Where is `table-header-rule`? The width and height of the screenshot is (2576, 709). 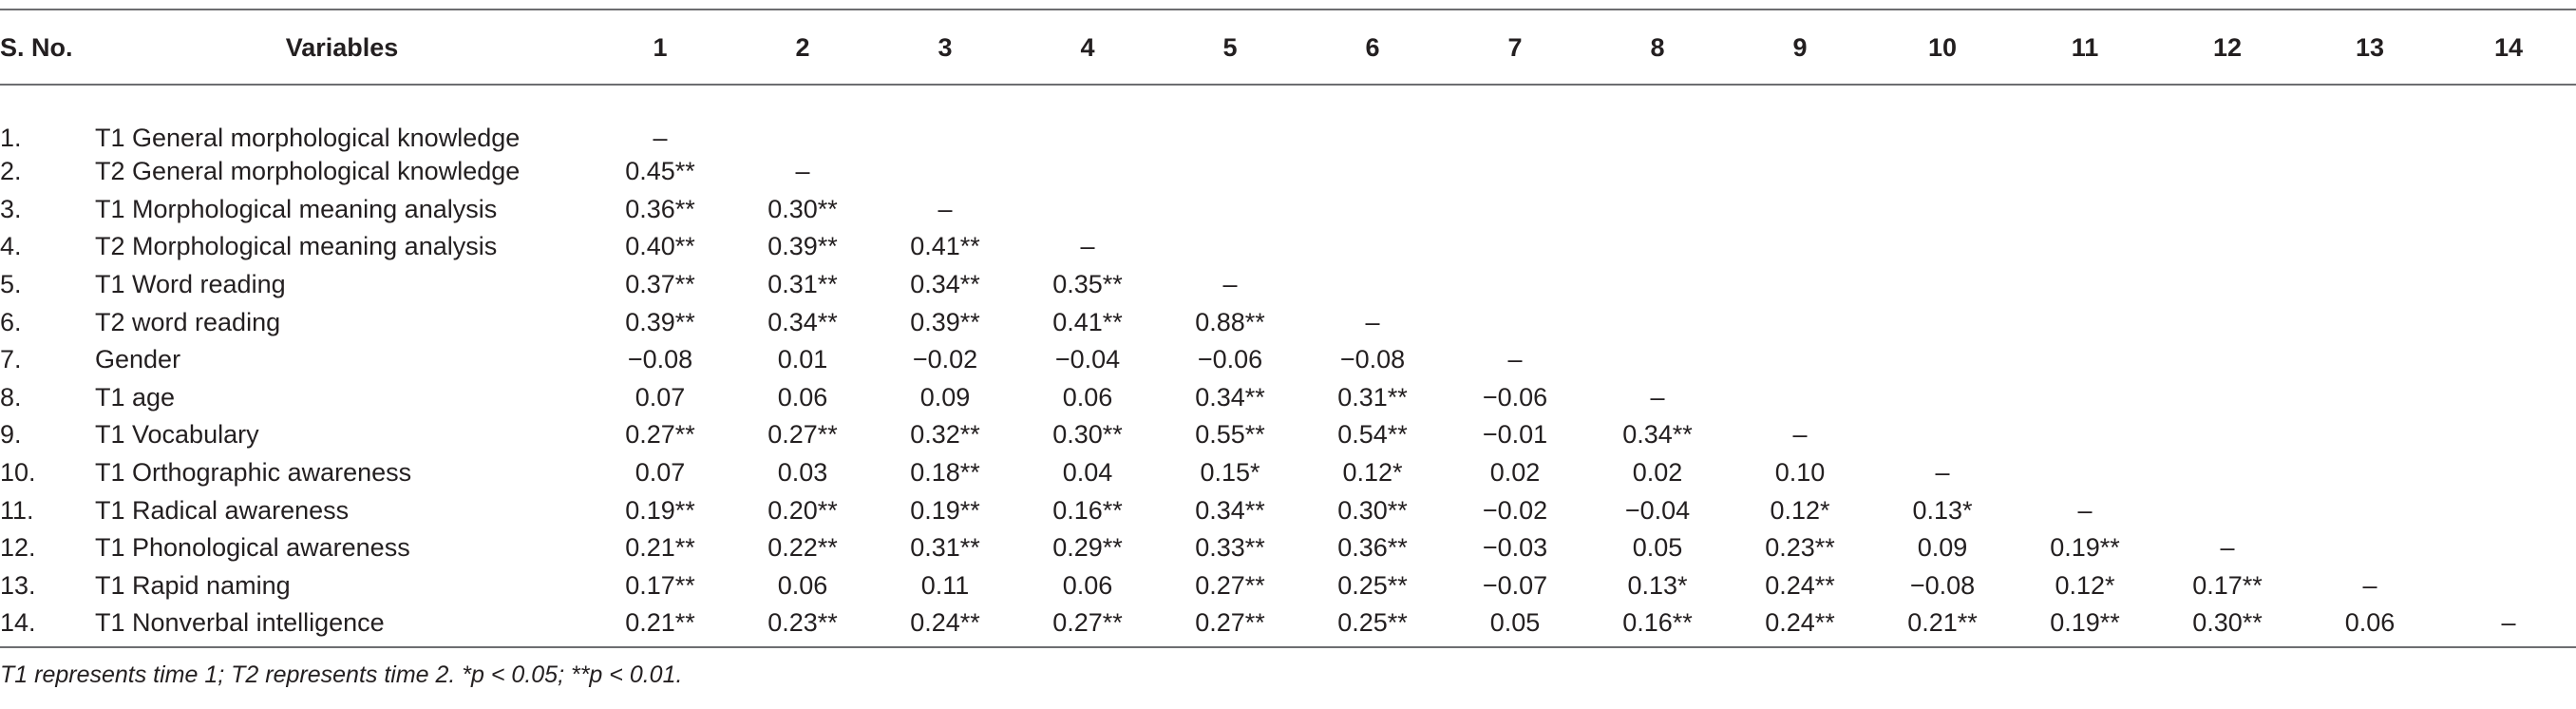
table-header-rule is located at coordinates (1288, 85).